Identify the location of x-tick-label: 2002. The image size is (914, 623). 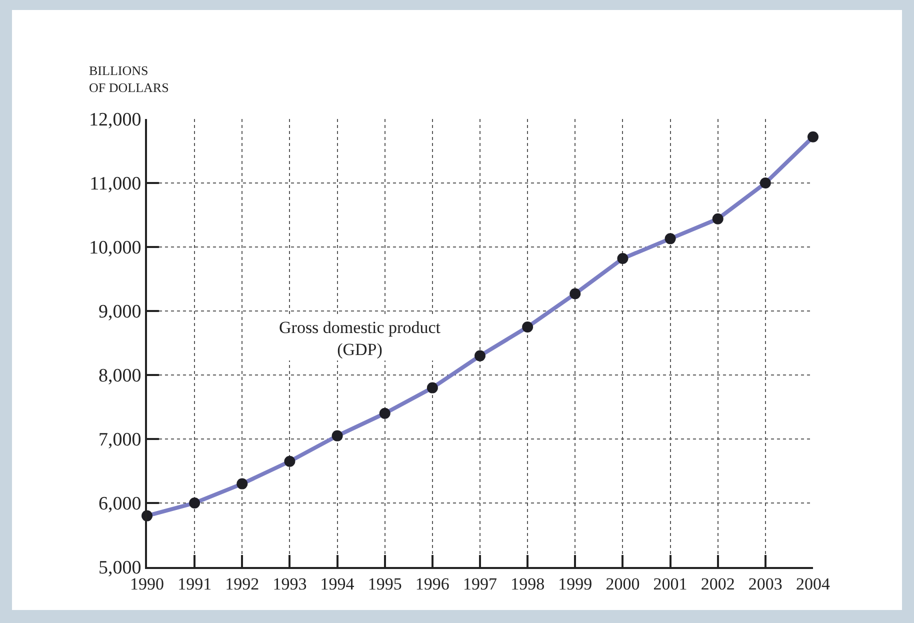
(717, 584).